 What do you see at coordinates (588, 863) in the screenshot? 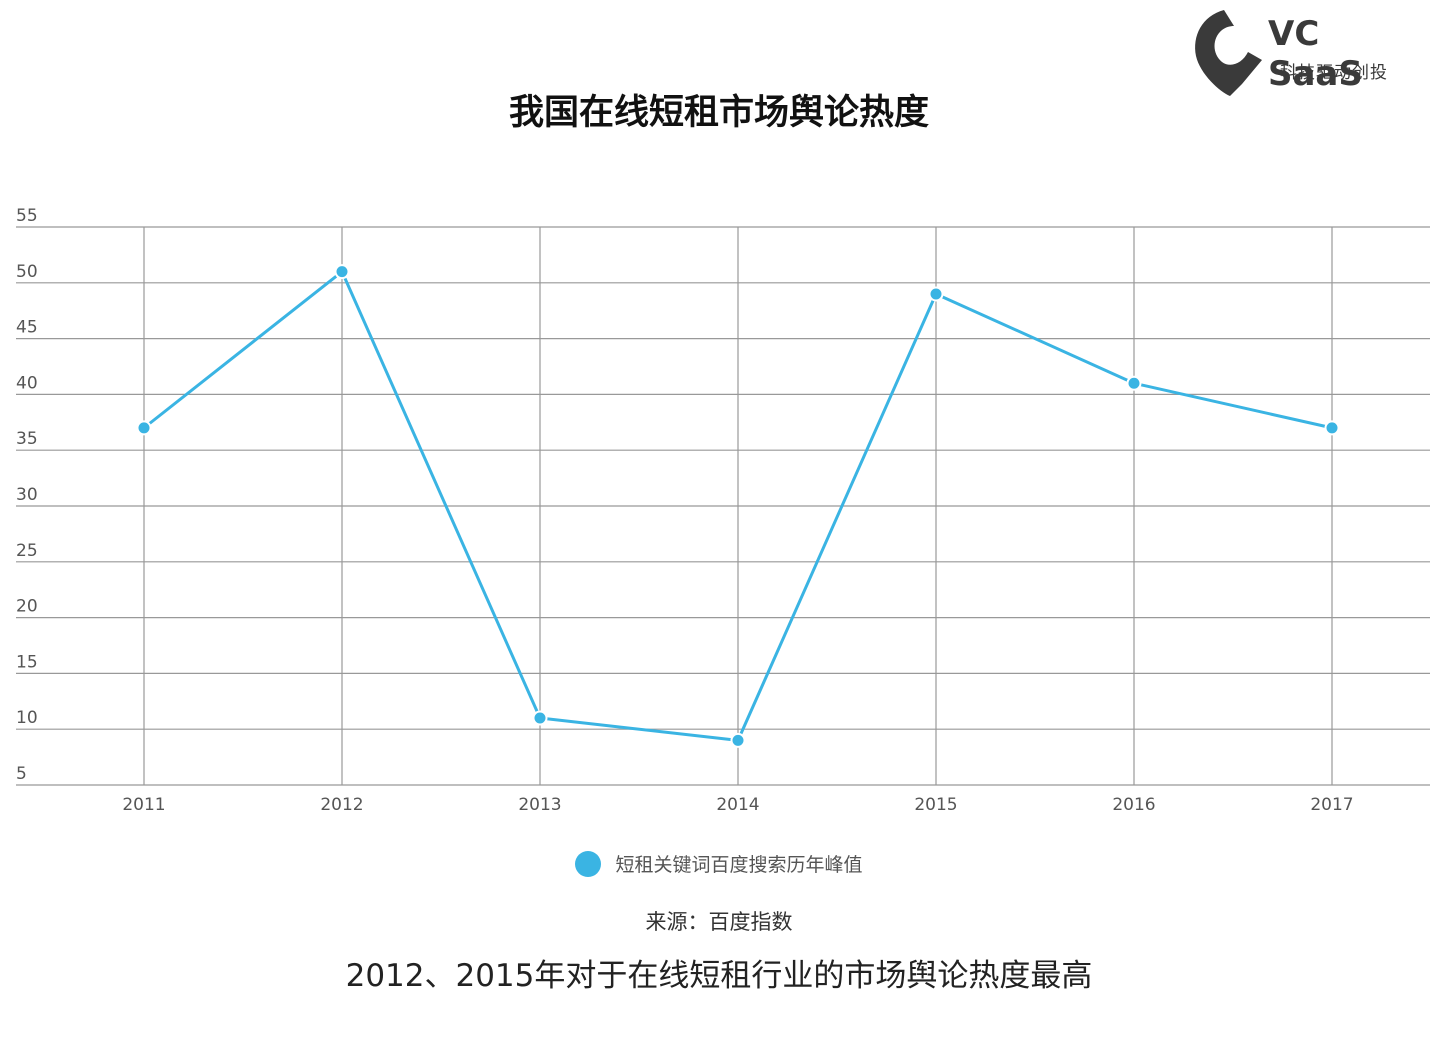
I see `legend-marker` at bounding box center [588, 863].